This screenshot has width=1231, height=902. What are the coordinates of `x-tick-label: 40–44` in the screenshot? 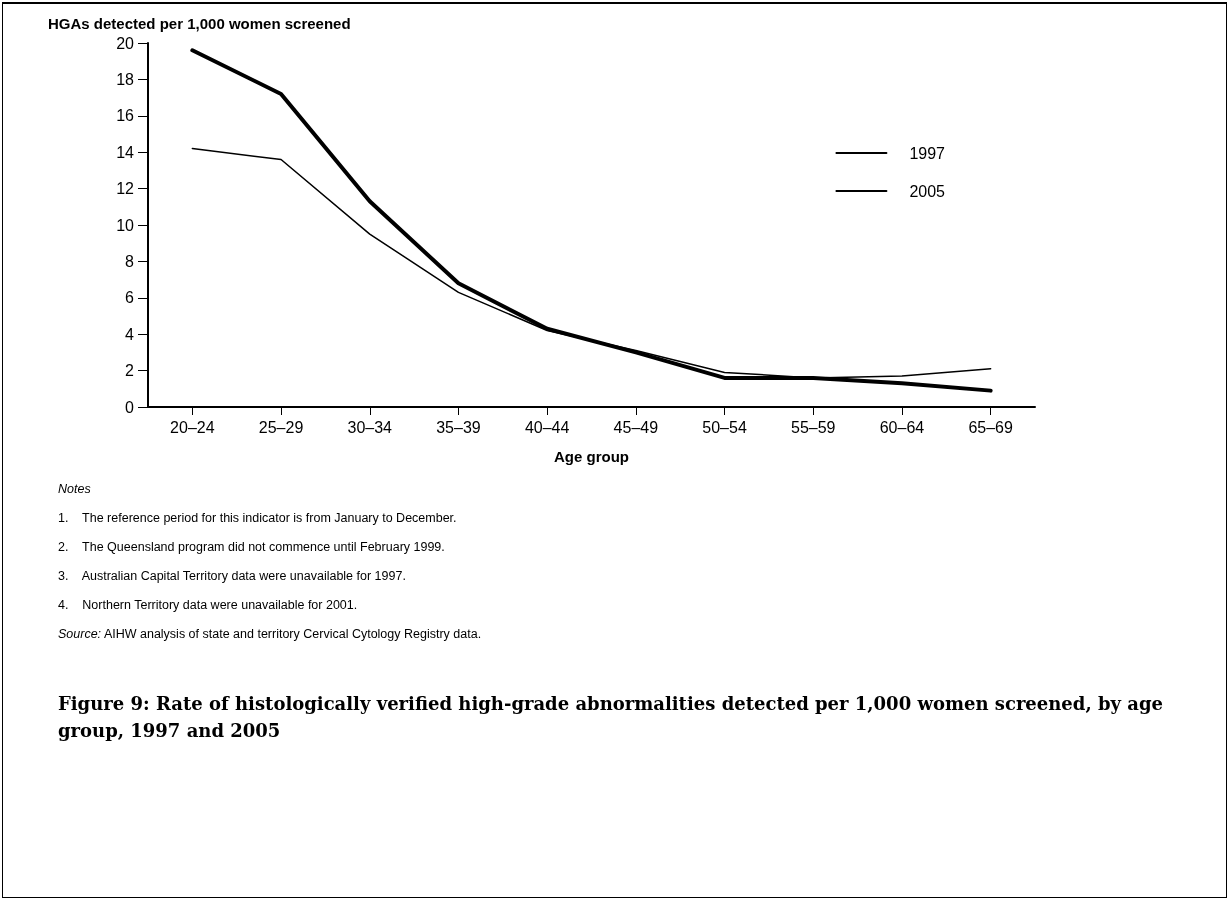 It's located at (547, 427).